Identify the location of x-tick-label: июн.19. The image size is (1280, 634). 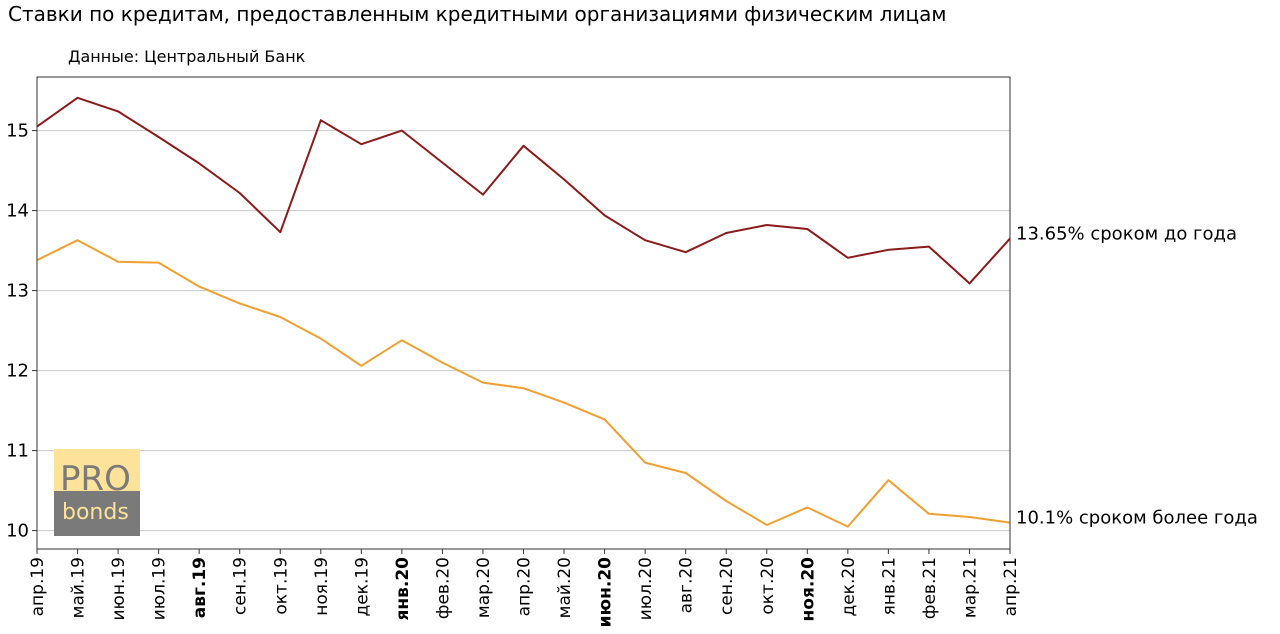
(119, 589).